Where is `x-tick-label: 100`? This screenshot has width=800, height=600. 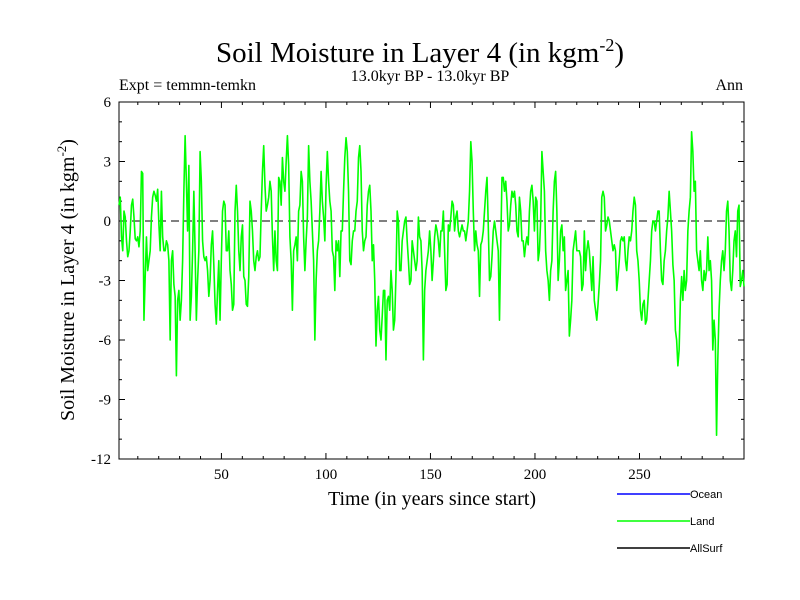 x-tick-label: 100 is located at coordinates (326, 475).